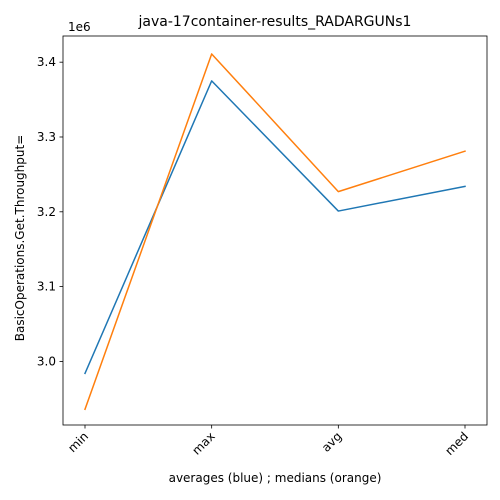 This screenshot has height=500, width=500. Describe the element at coordinates (46, 212) in the screenshot. I see `y-tick-label: 3.2` at that location.